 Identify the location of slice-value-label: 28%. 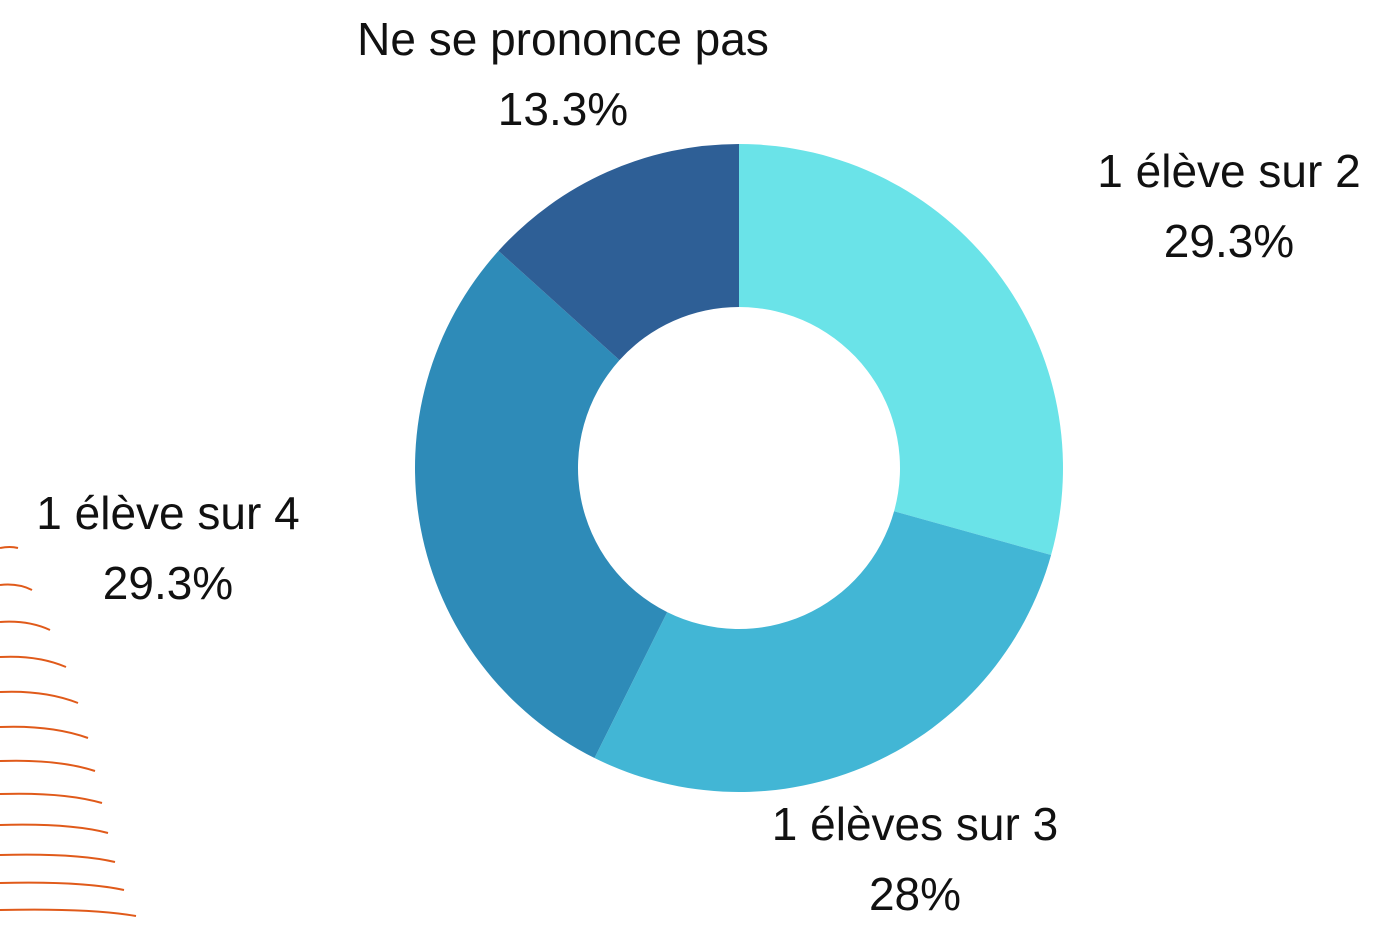
(915, 894).